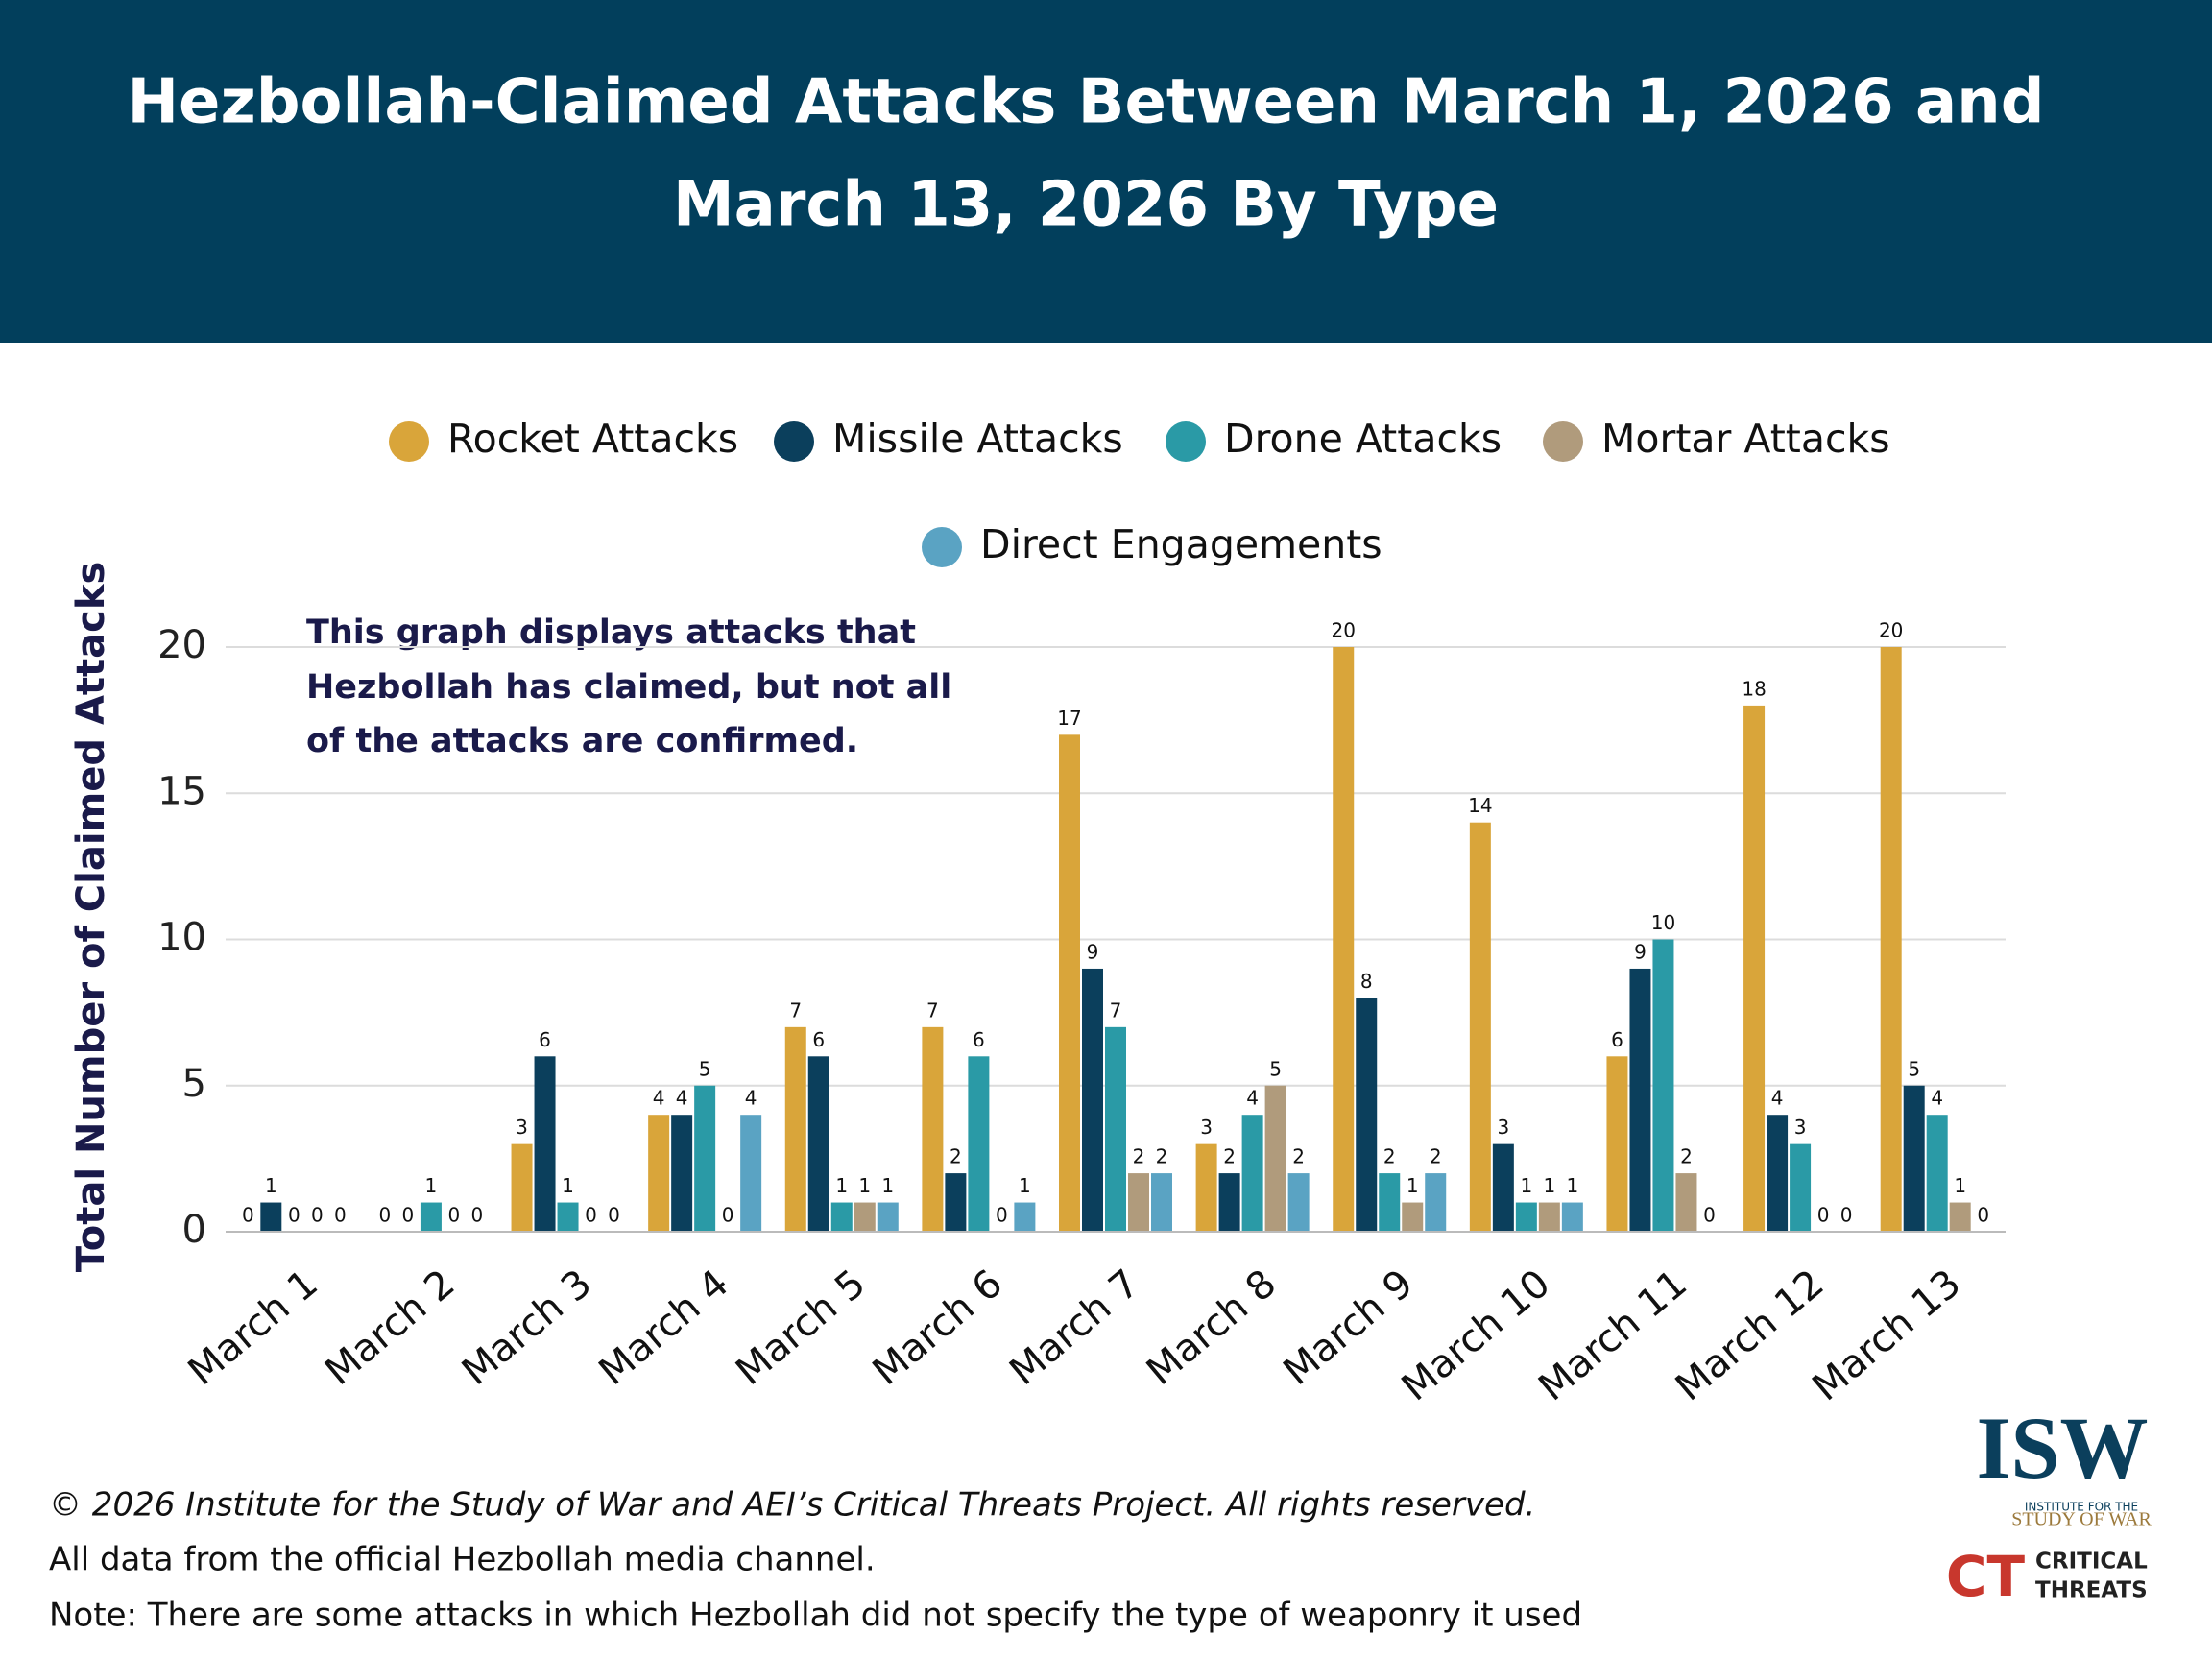  I want to click on logo-text: STUDY OF WAR, so click(2082, 1519).